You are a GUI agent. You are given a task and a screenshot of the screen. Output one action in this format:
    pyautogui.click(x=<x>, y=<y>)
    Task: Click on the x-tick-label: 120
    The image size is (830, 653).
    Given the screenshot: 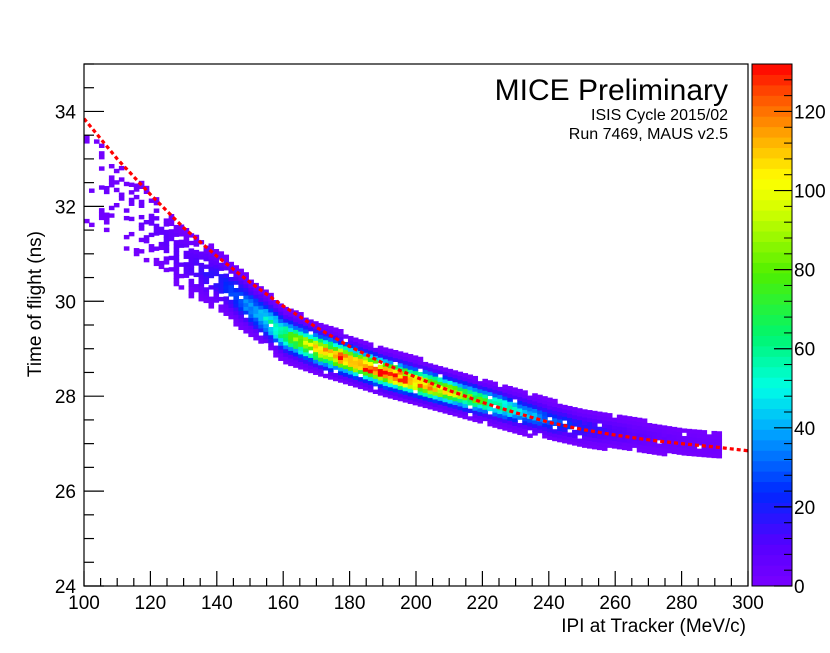 What is the action you would take?
    pyautogui.click(x=151, y=603)
    